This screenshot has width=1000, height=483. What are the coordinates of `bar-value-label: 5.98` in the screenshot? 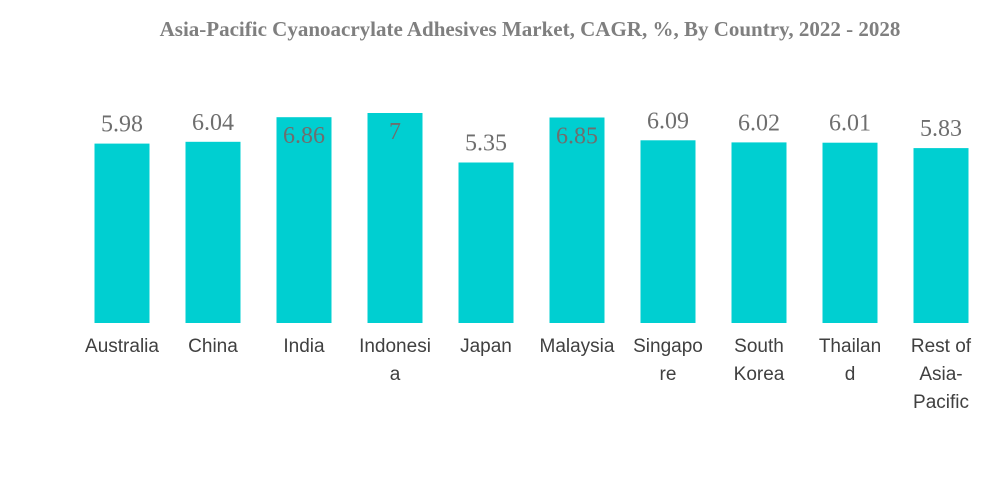 It's located at (122, 125).